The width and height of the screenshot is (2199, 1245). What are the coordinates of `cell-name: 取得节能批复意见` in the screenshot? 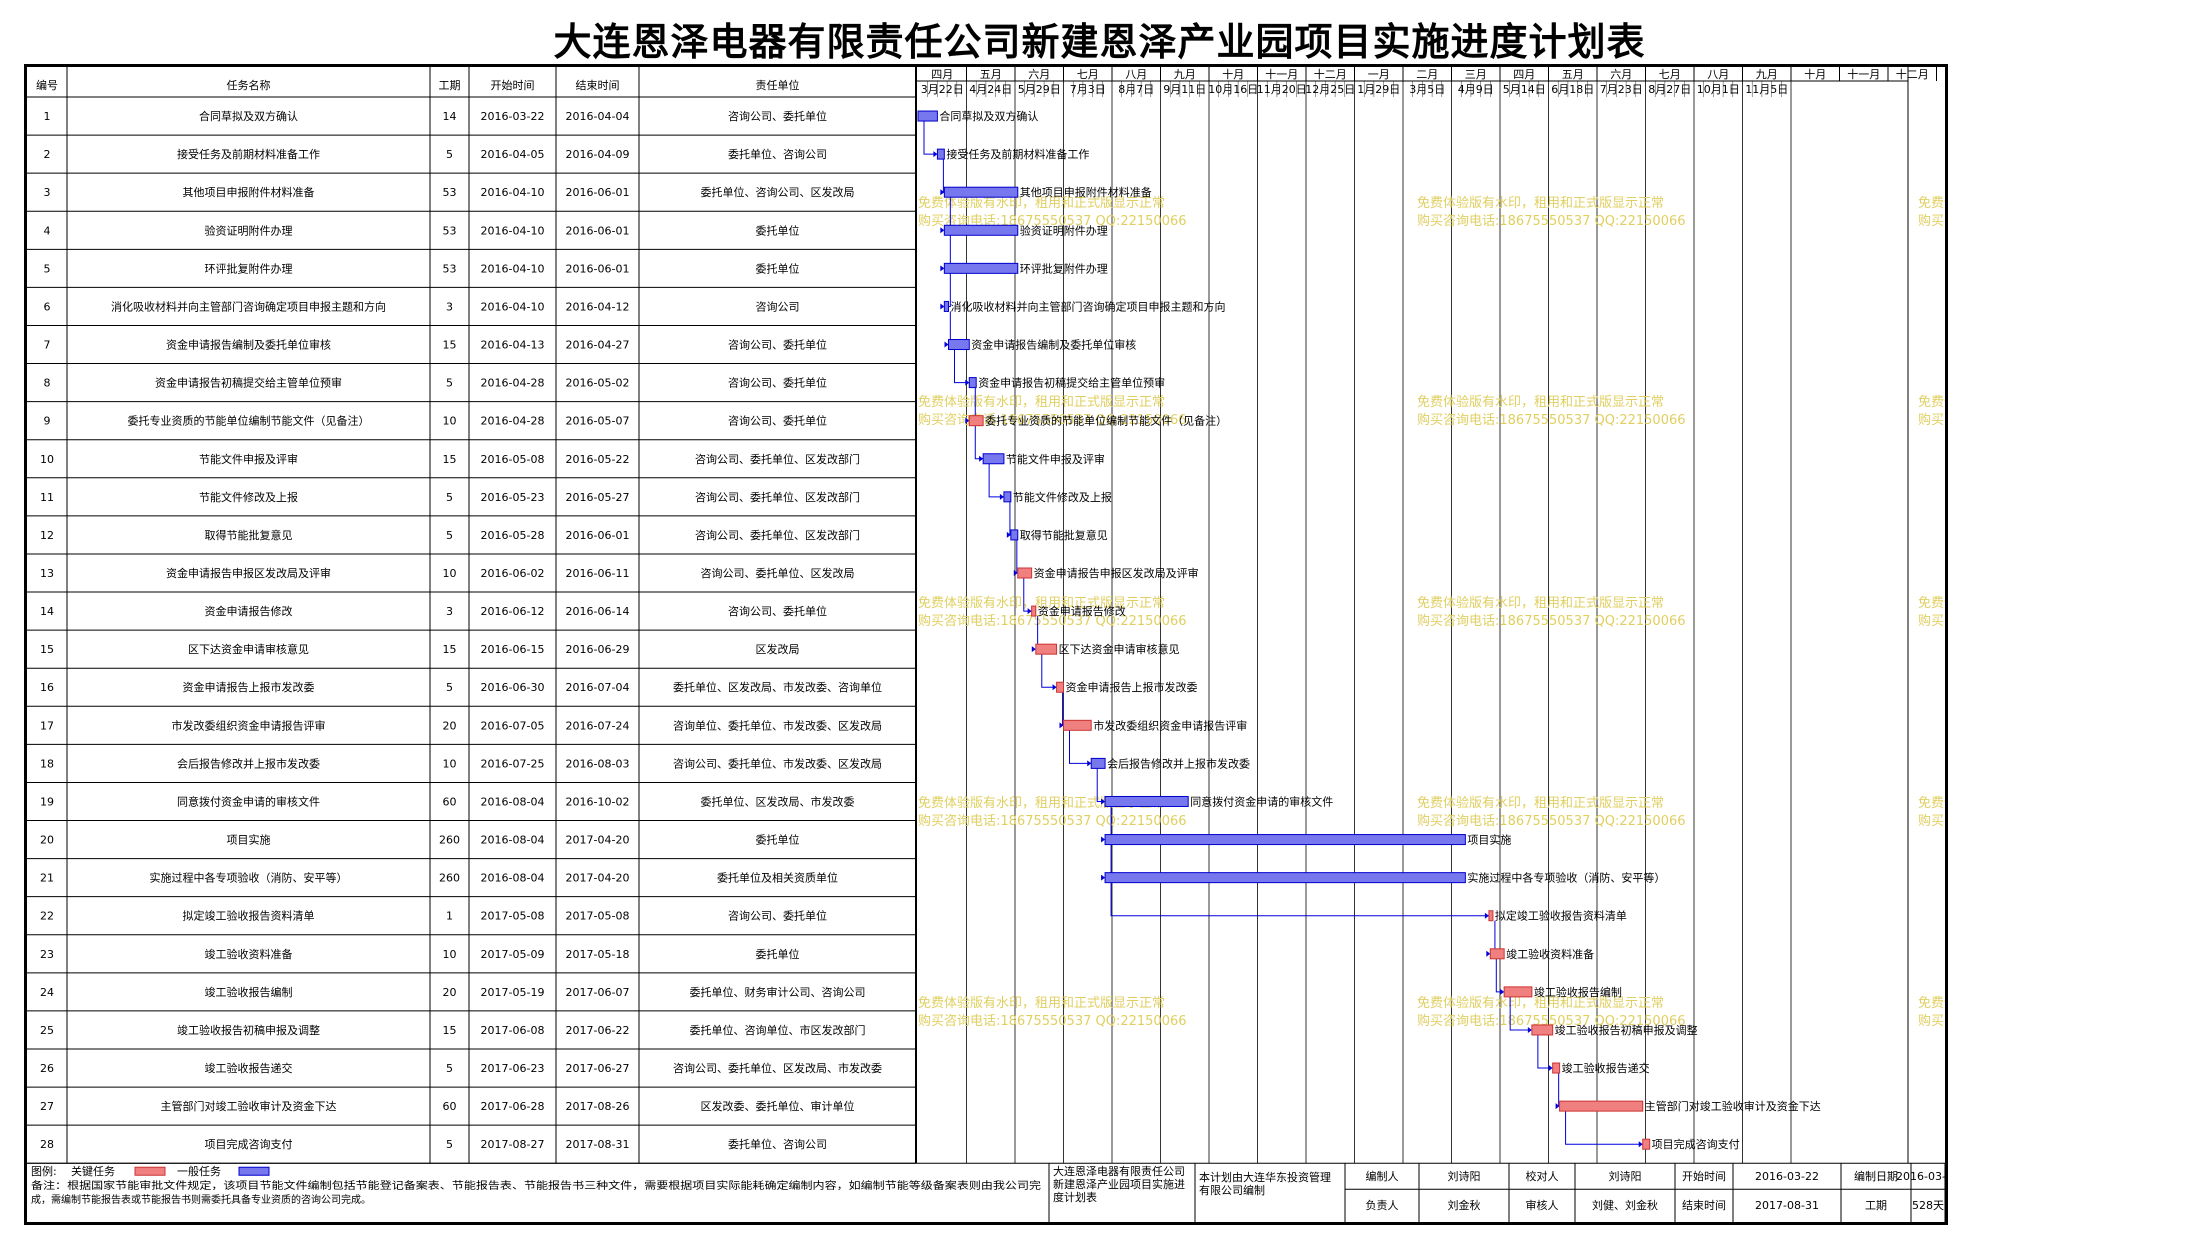 It's located at (249, 535).